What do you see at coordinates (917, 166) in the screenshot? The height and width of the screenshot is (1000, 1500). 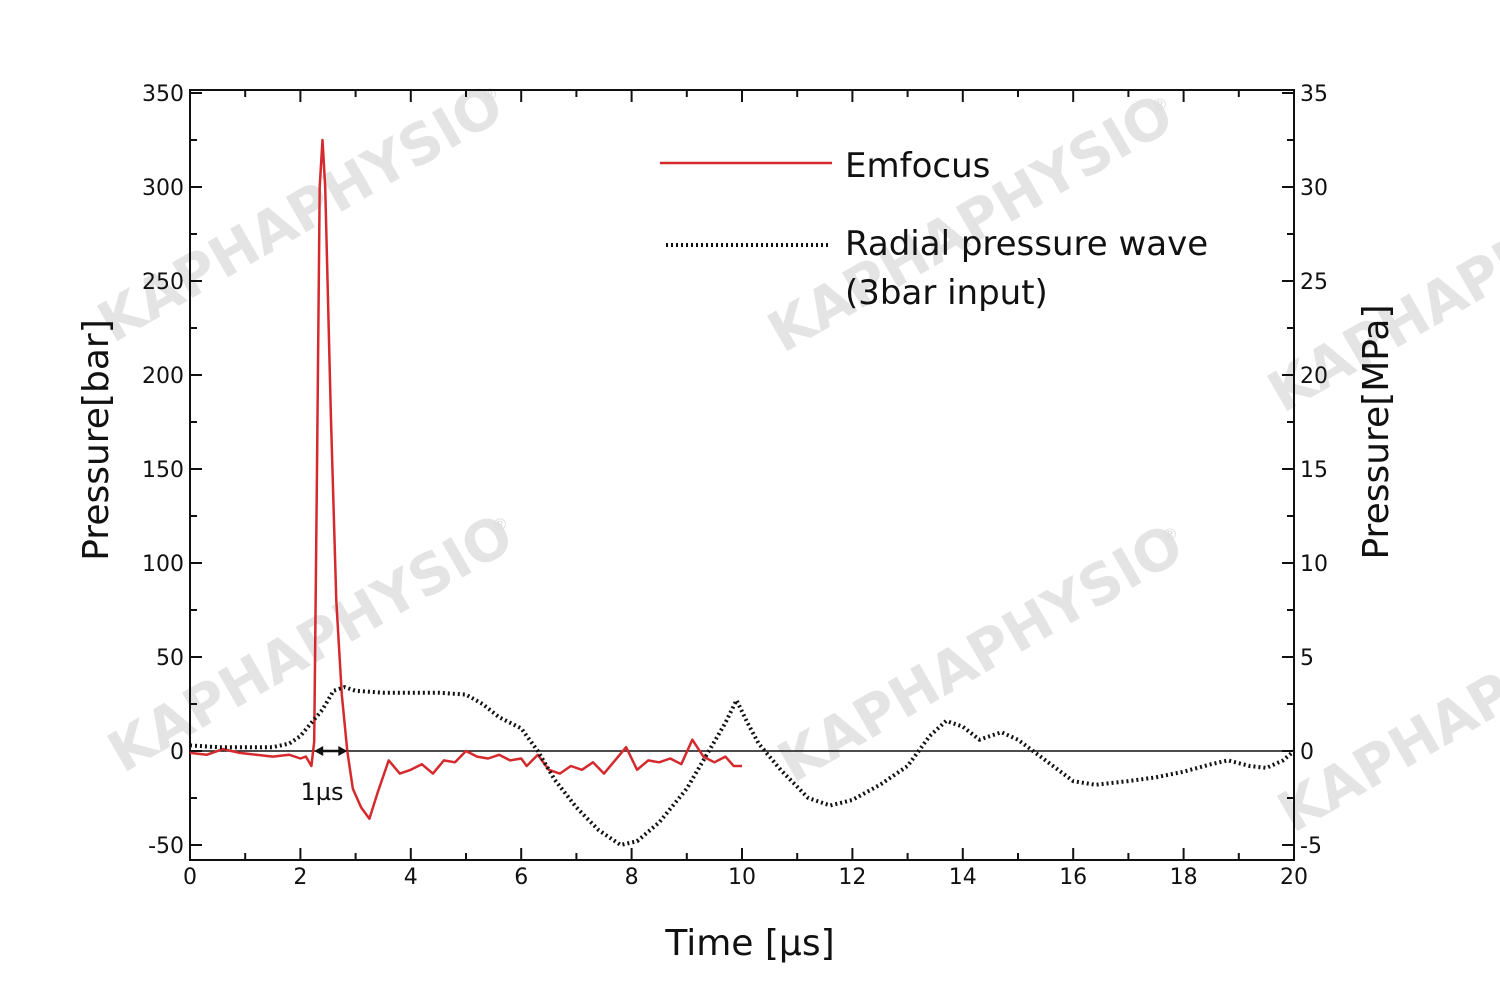 I see `legend-label-emfocus: Emfocus` at bounding box center [917, 166].